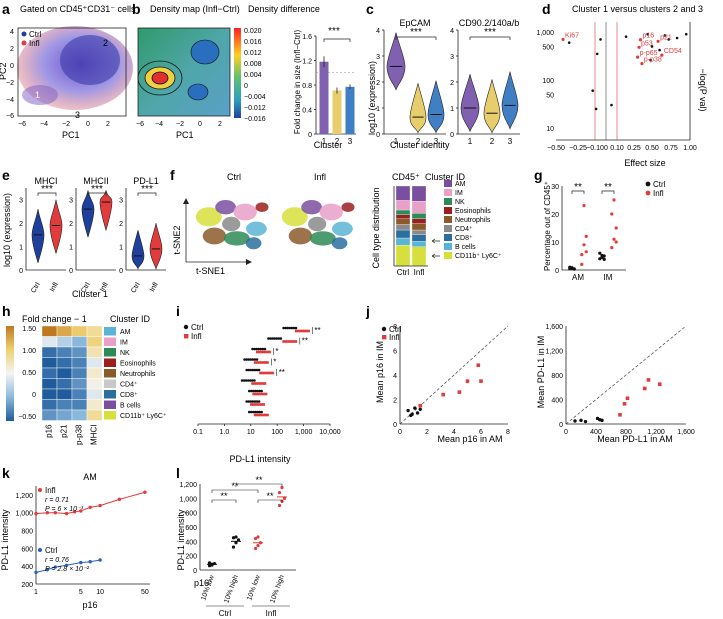  I want to click on panel-i-xtick: 0.1, so click(198, 432).